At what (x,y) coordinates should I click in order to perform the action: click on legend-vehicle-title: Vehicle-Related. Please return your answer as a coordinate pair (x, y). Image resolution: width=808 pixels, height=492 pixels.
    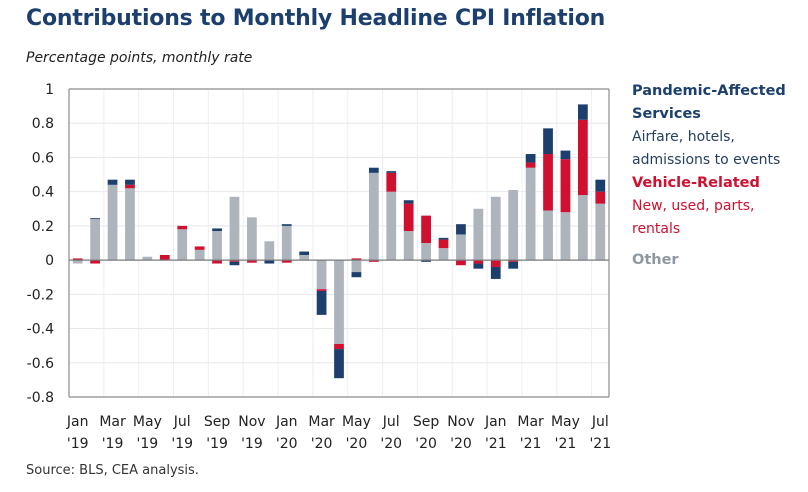
    Looking at the image, I should click on (696, 183).